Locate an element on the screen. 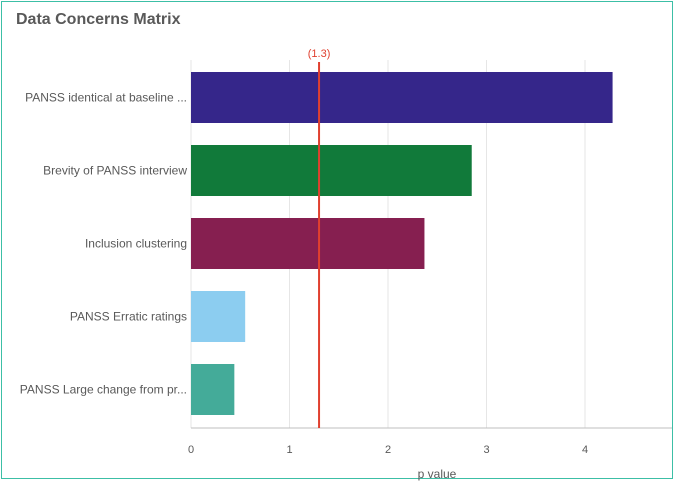  x-tick-label: 2 is located at coordinates (388, 450).